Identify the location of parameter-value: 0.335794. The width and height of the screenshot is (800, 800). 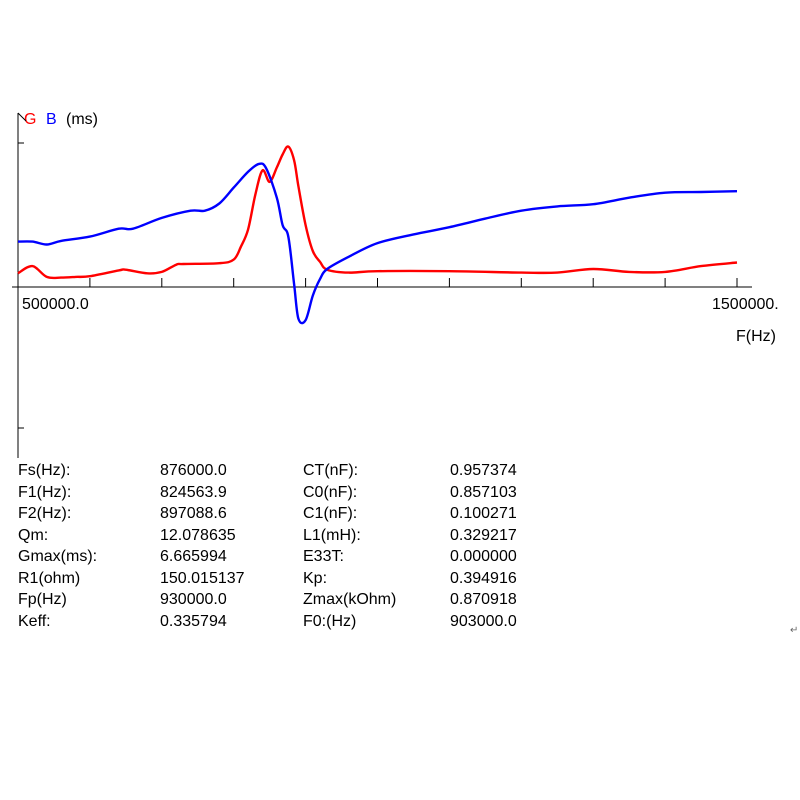
(193, 621).